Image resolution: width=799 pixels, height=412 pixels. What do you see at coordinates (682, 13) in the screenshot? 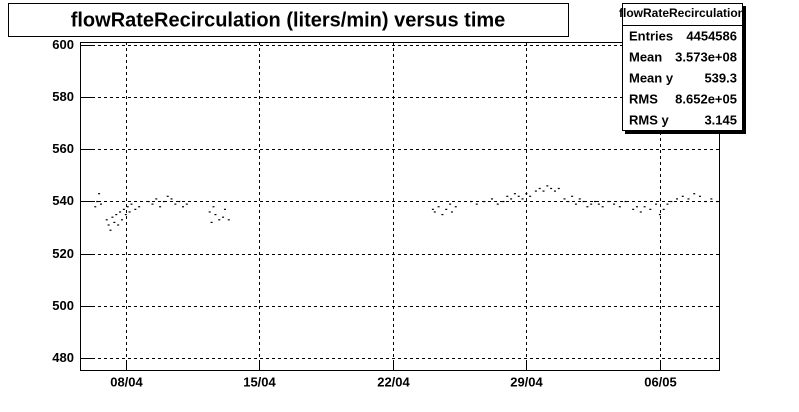
I see `stats-title: flowRateRecirculation` at bounding box center [682, 13].